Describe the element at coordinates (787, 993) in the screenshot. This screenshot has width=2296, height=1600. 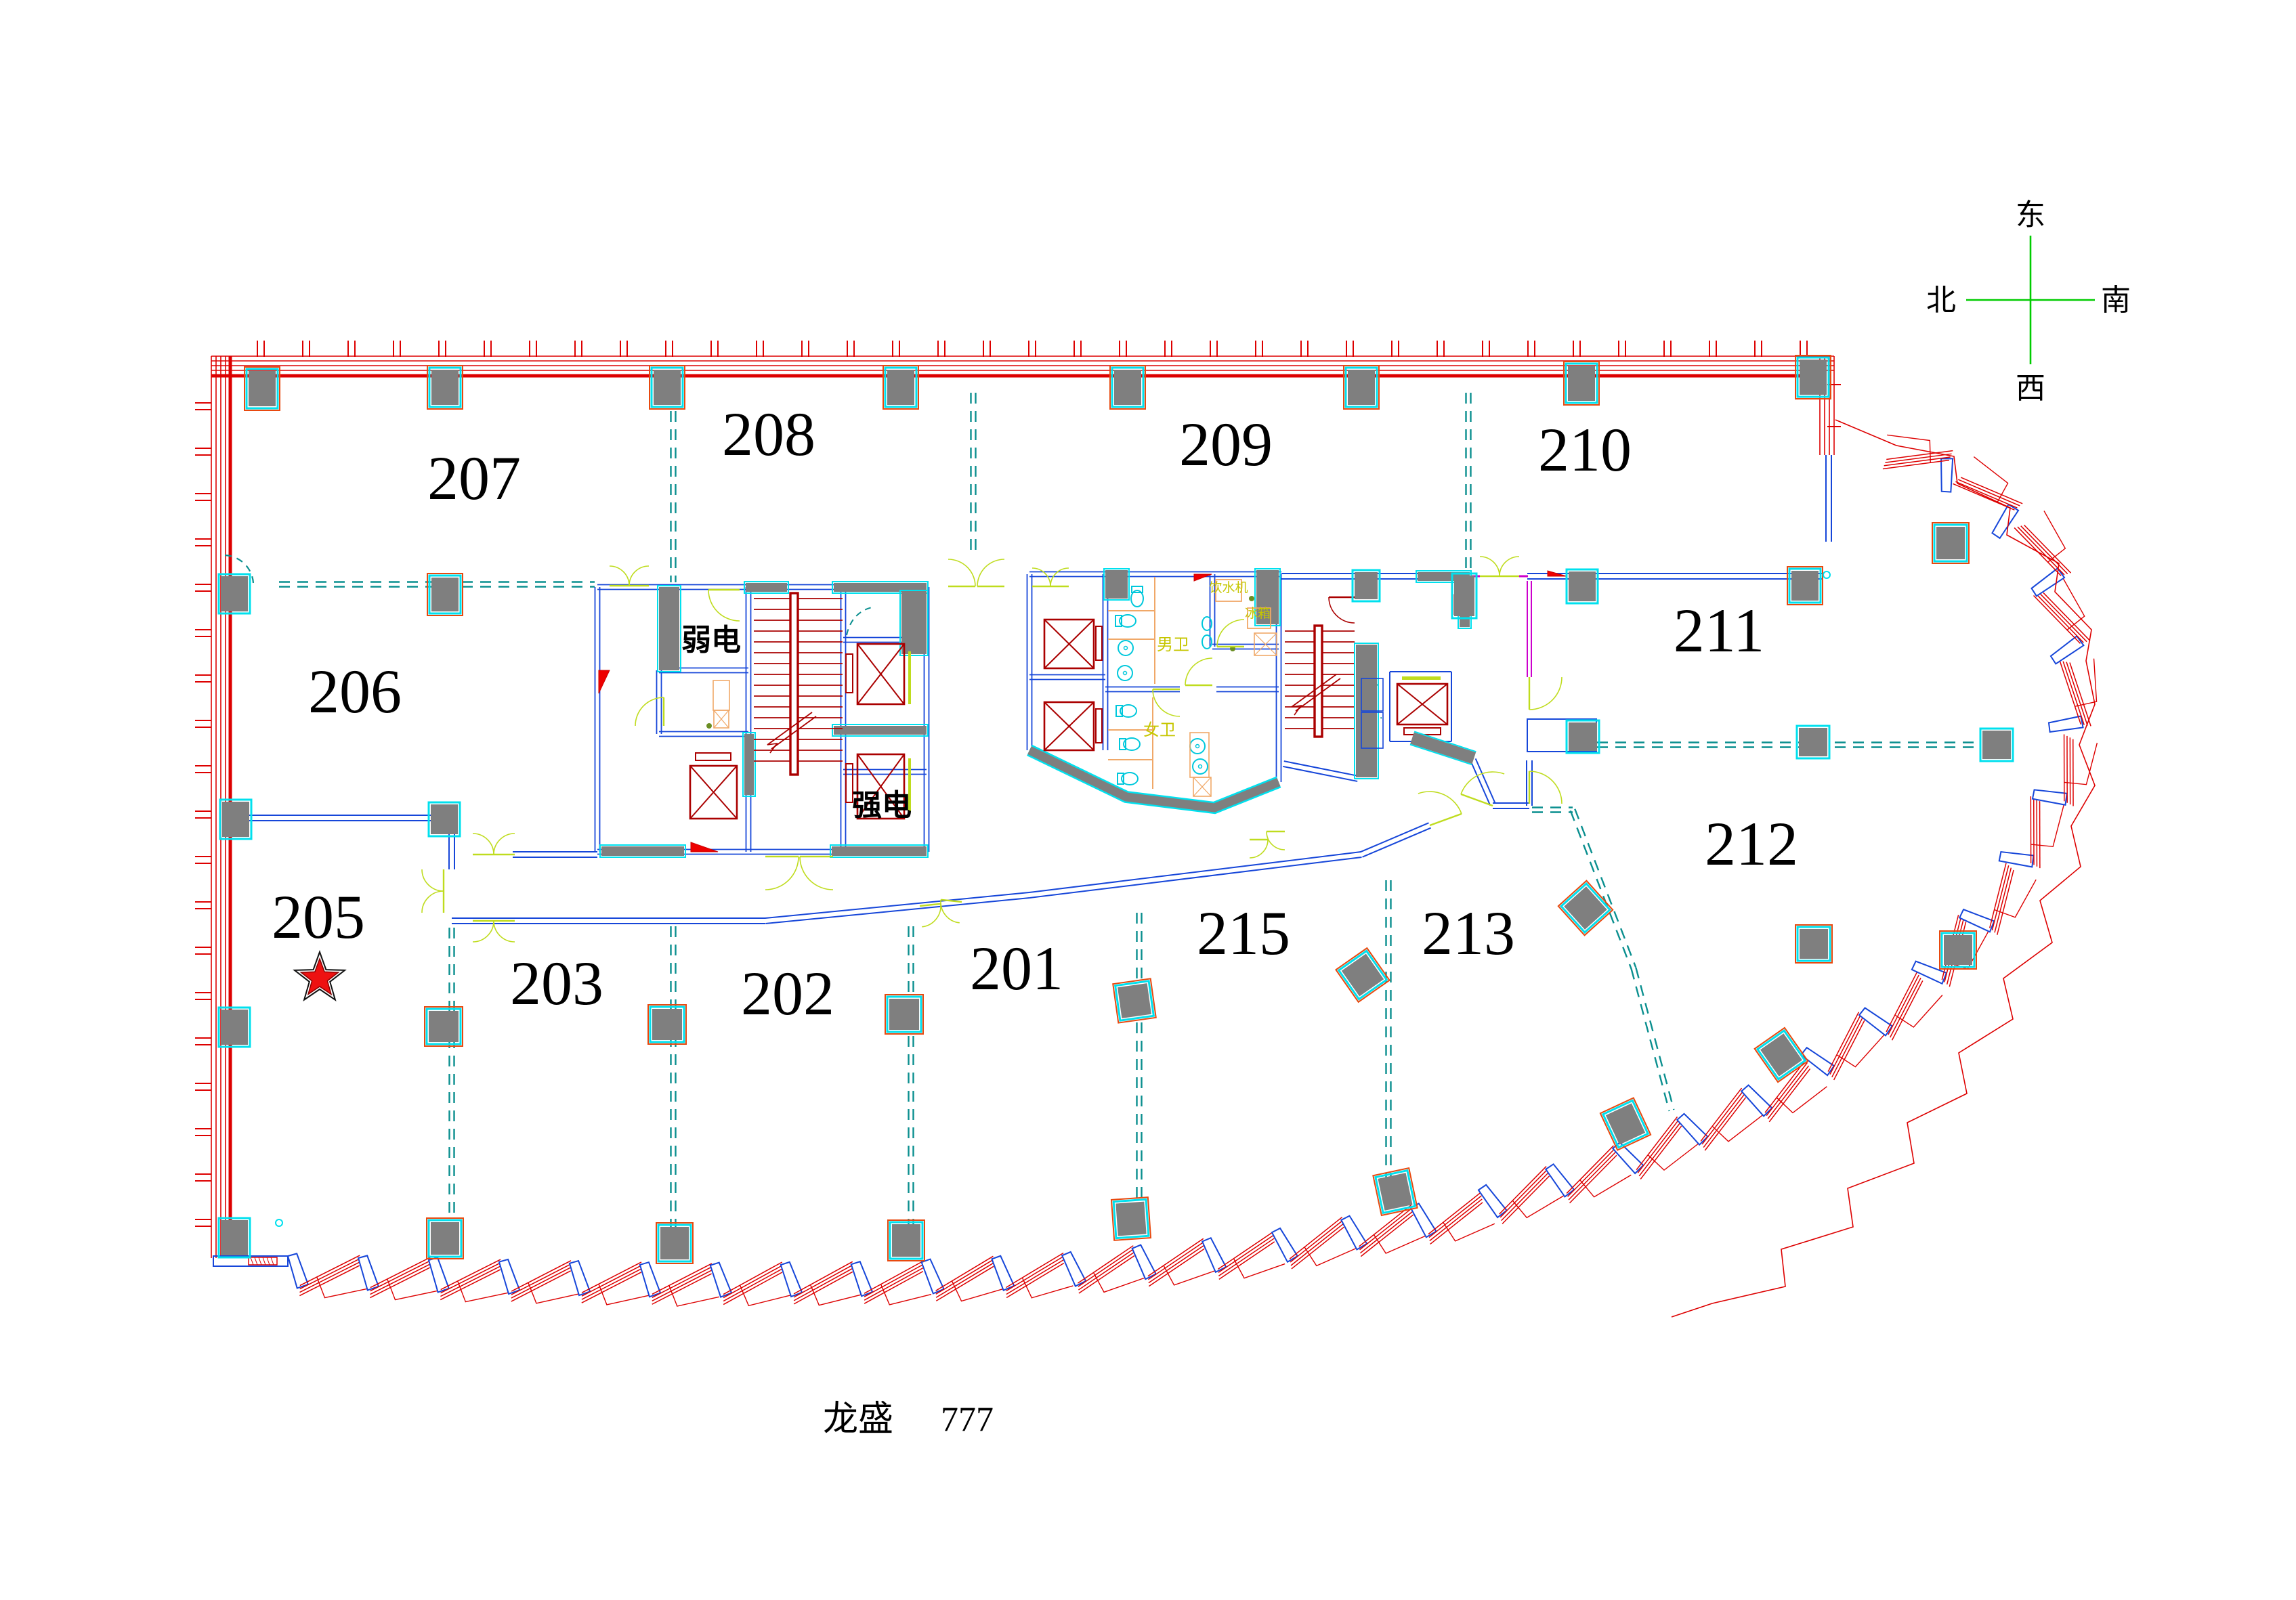
I see `room-label-202: 202` at that location.